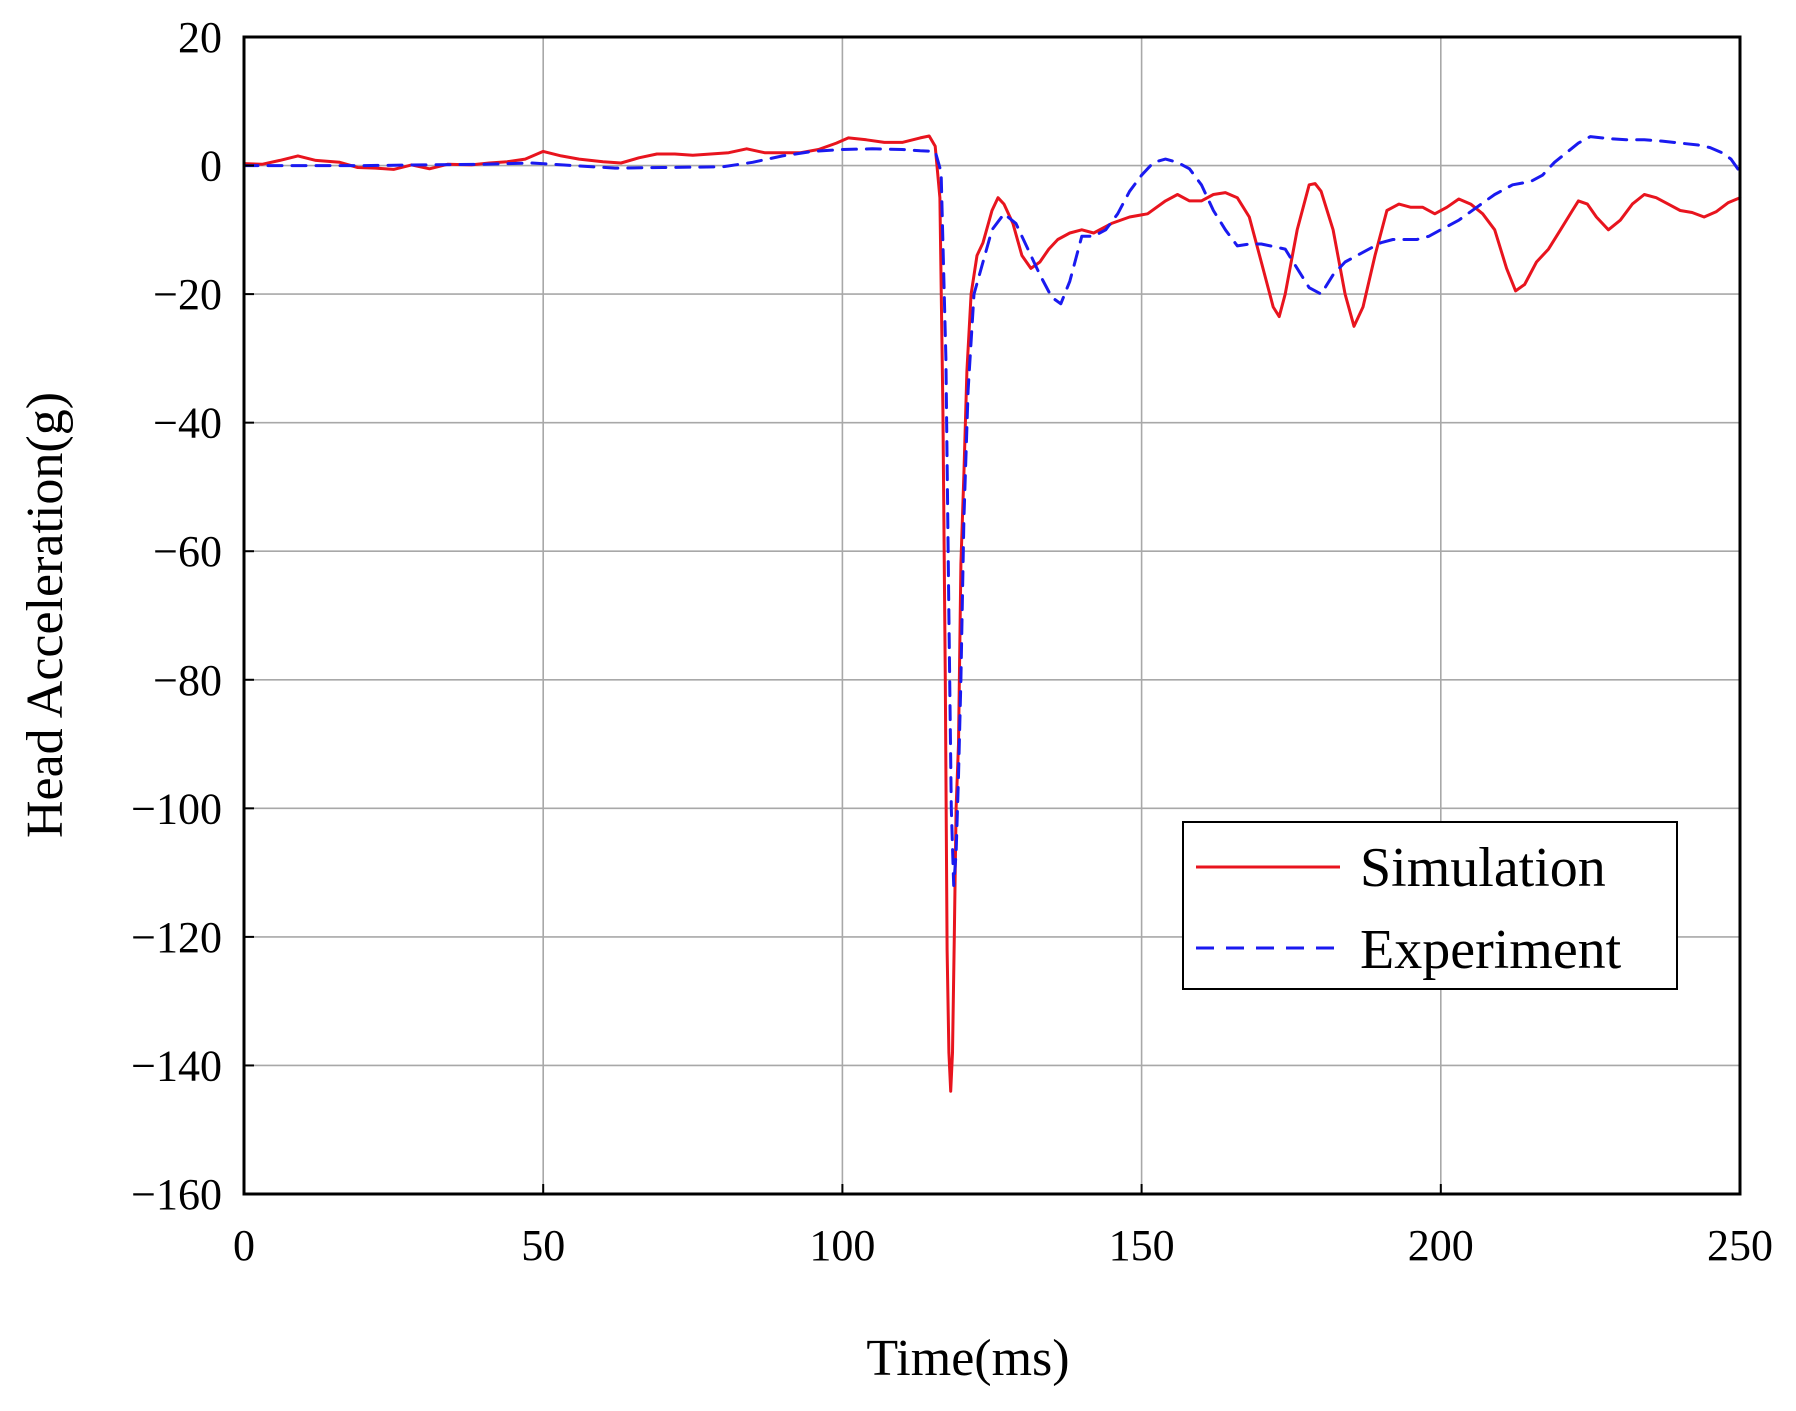 This screenshot has width=1796, height=1411. Describe the element at coordinates (176, 808) in the screenshot. I see `y-tick-label: −100` at that location.